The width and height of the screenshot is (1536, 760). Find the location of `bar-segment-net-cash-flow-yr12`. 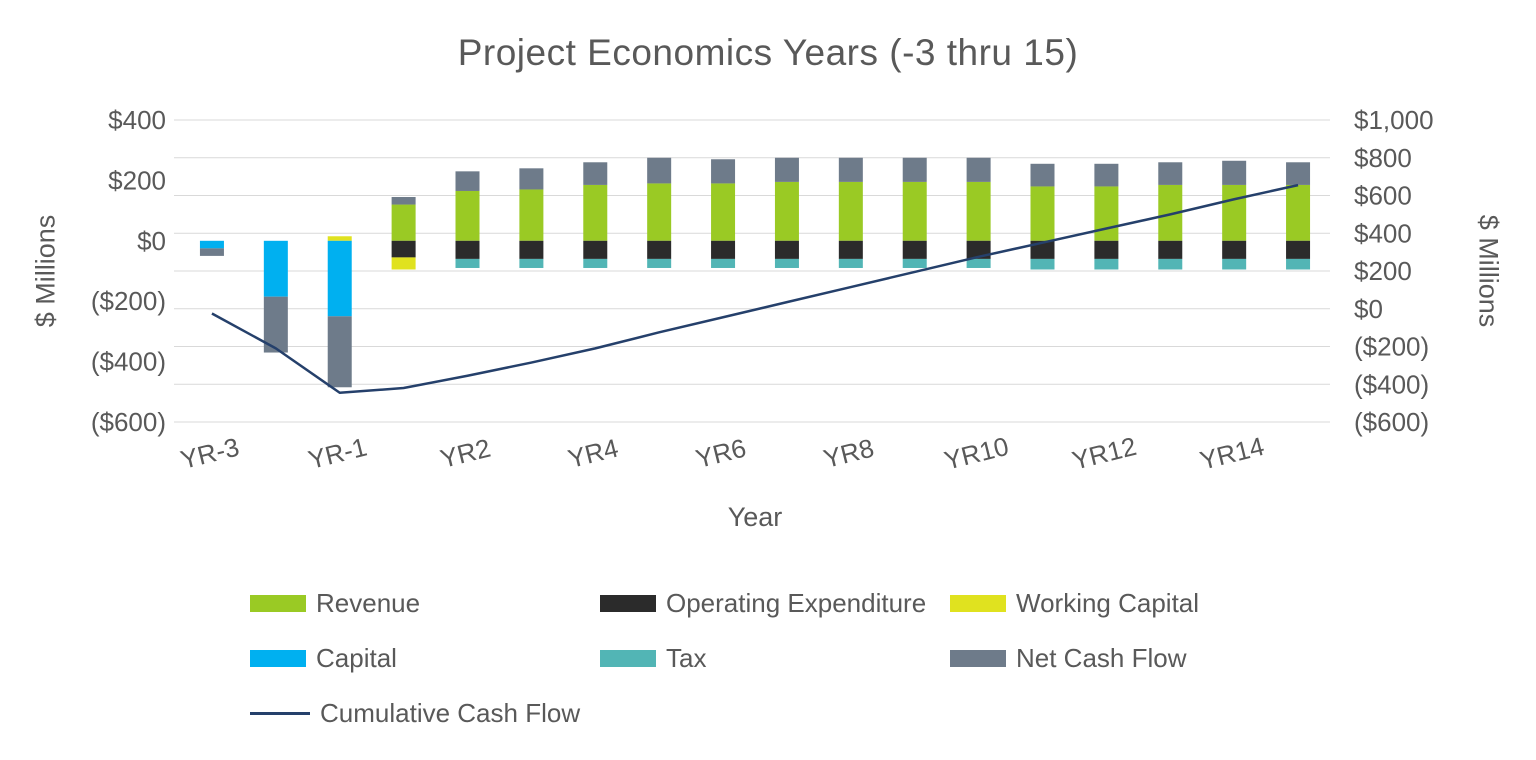

bar-segment-net-cash-flow-yr12 is located at coordinates (1106, 175).